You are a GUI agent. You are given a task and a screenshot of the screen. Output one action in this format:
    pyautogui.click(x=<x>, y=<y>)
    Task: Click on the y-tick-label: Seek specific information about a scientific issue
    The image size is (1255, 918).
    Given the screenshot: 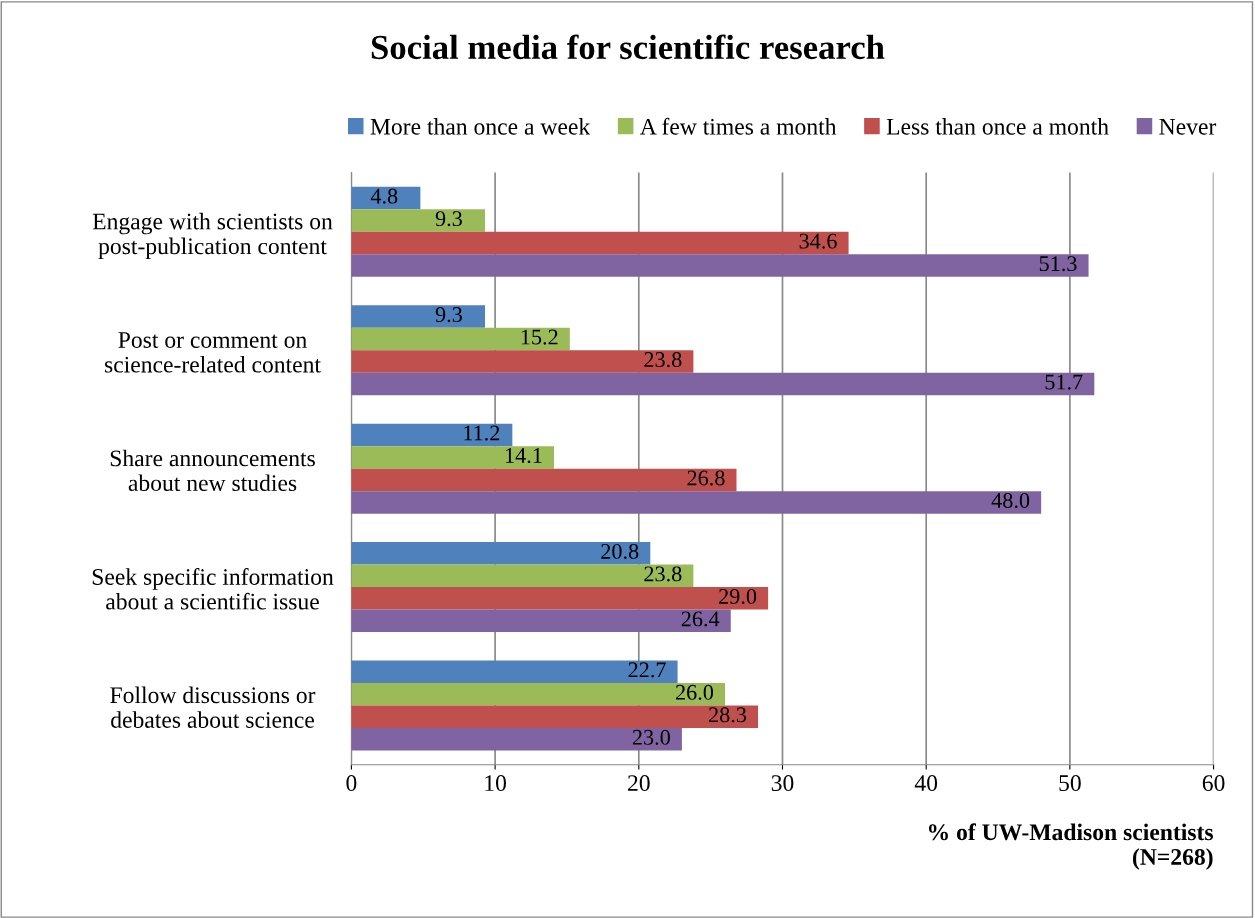 What is the action you would take?
    pyautogui.click(x=213, y=589)
    